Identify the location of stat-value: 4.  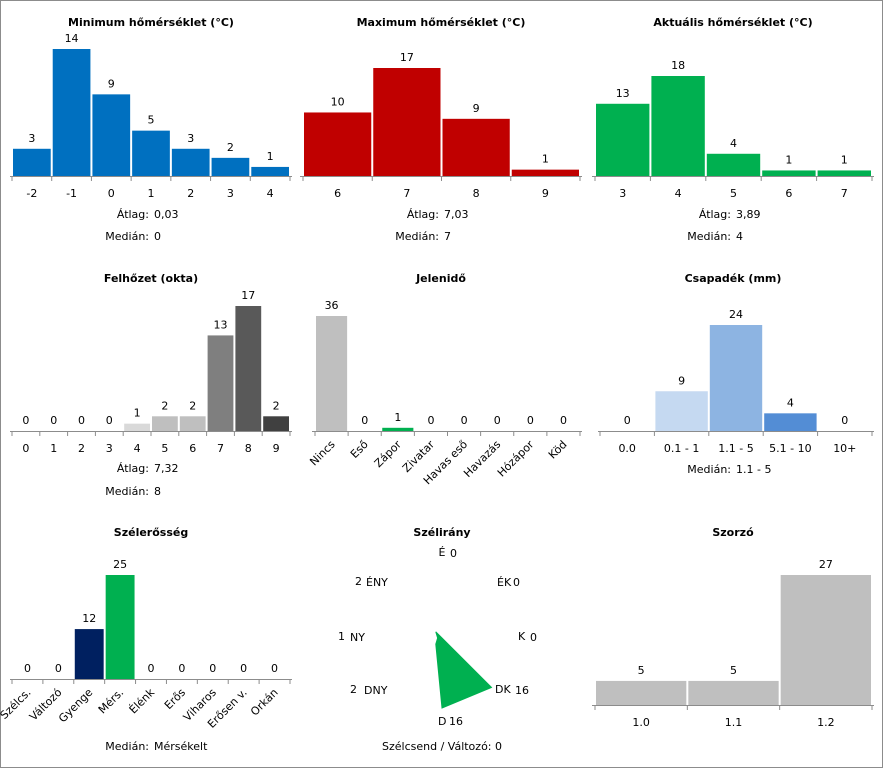
(739, 236).